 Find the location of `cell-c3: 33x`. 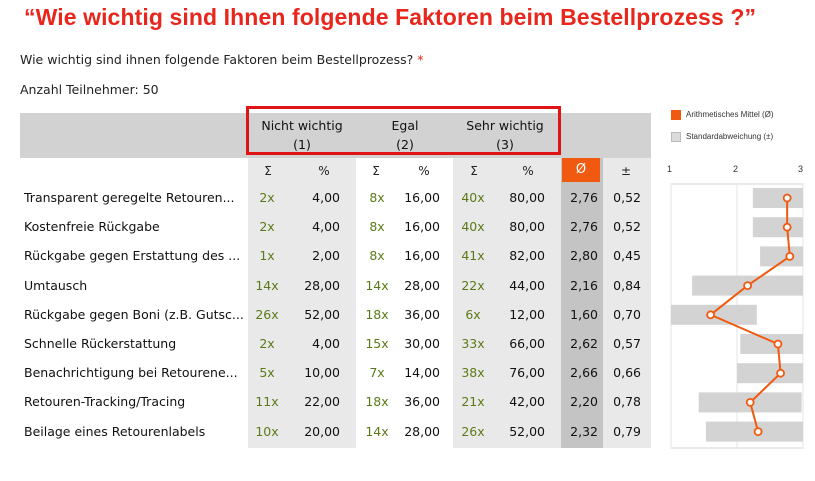

cell-c3: 33x is located at coordinates (473, 343).